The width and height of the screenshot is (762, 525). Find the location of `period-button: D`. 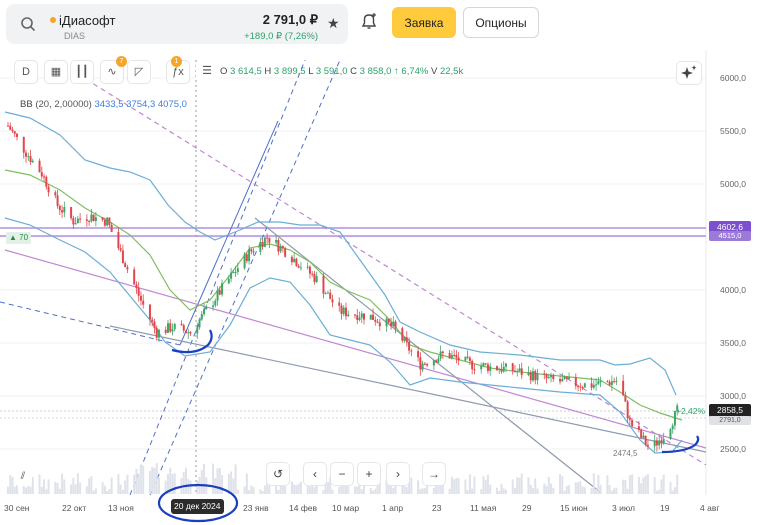

period-button: D is located at coordinates (26, 72).